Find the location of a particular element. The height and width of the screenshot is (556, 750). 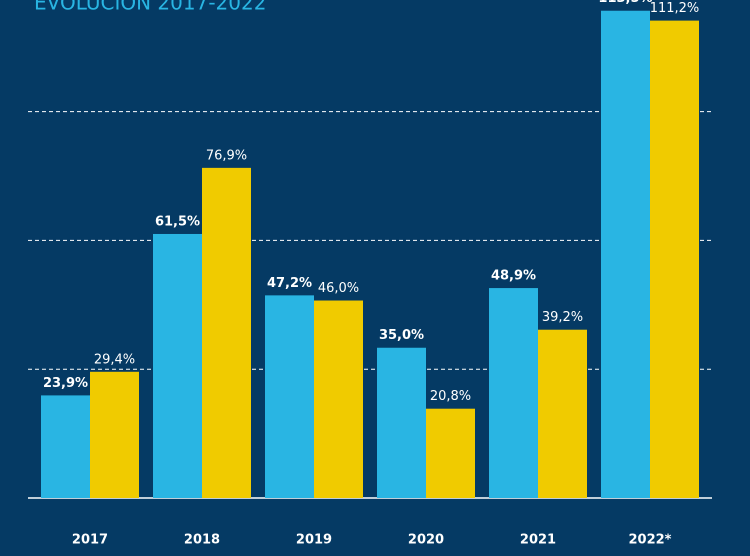

value-label: 35,0% is located at coordinates (401, 335).